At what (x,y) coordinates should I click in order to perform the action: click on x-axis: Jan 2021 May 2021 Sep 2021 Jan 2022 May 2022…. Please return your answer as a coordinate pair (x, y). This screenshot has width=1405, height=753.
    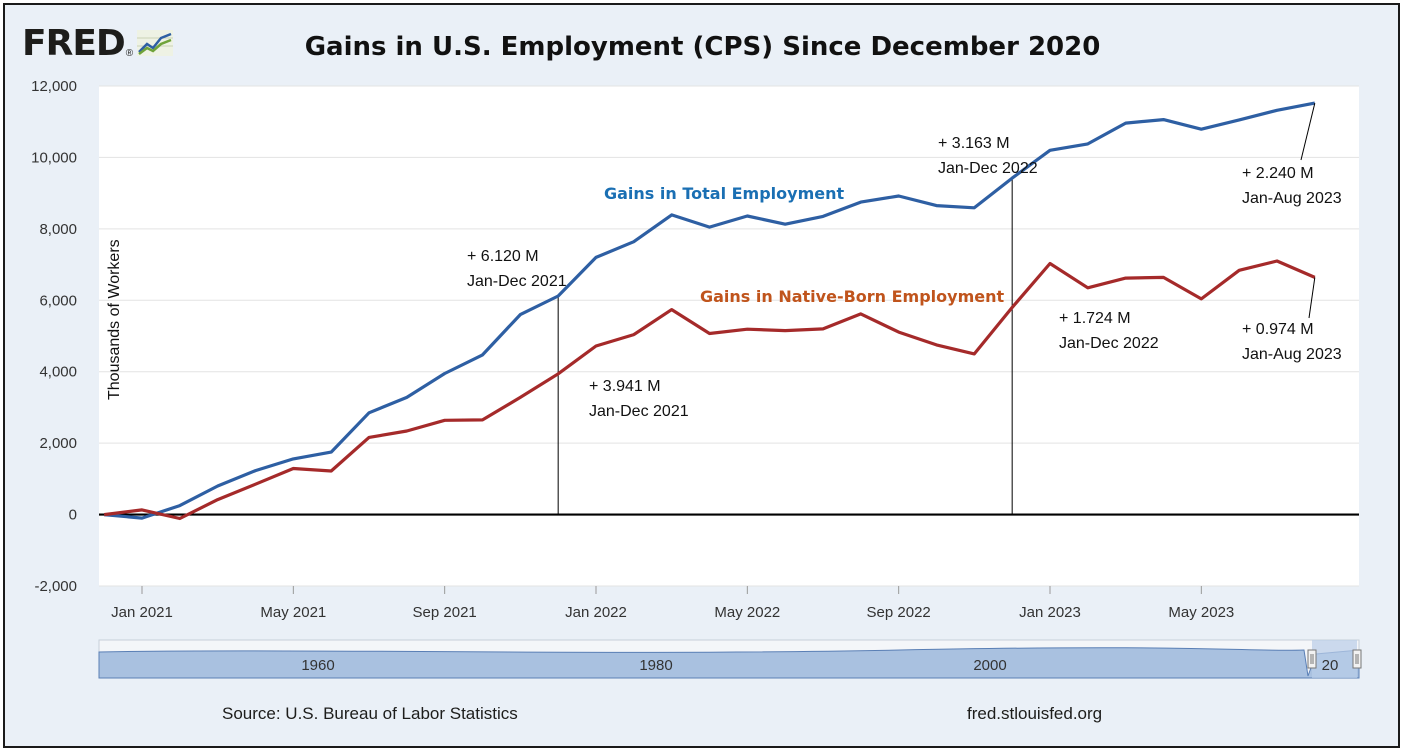
    Looking at the image, I should click on (672, 603).